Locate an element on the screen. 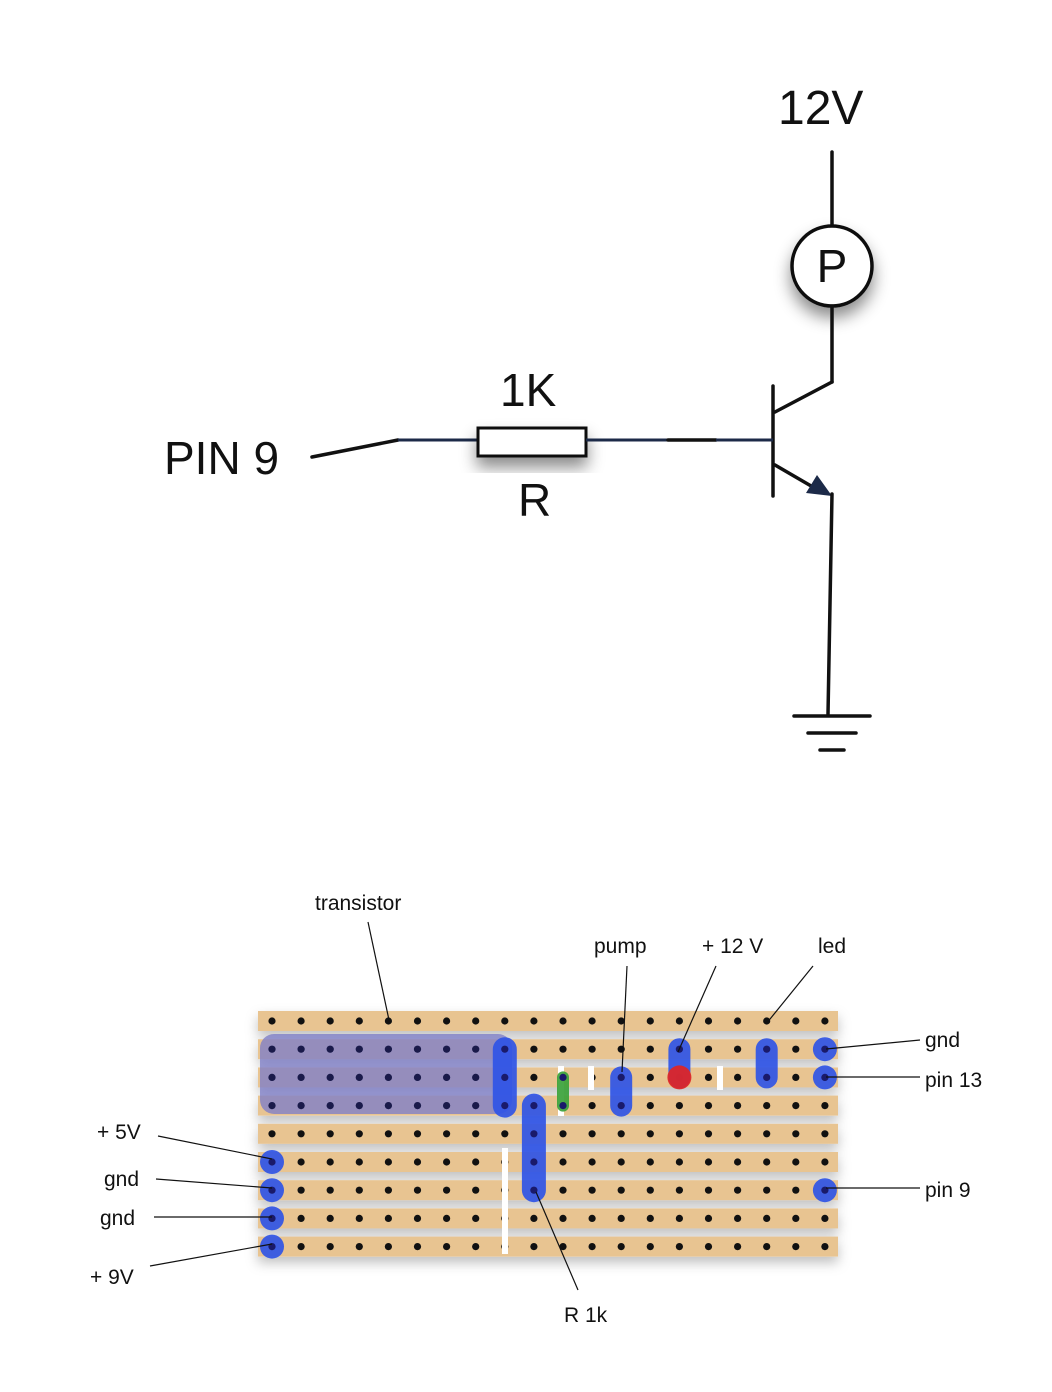  label-gnd-right: gnd is located at coordinates (942, 1040).